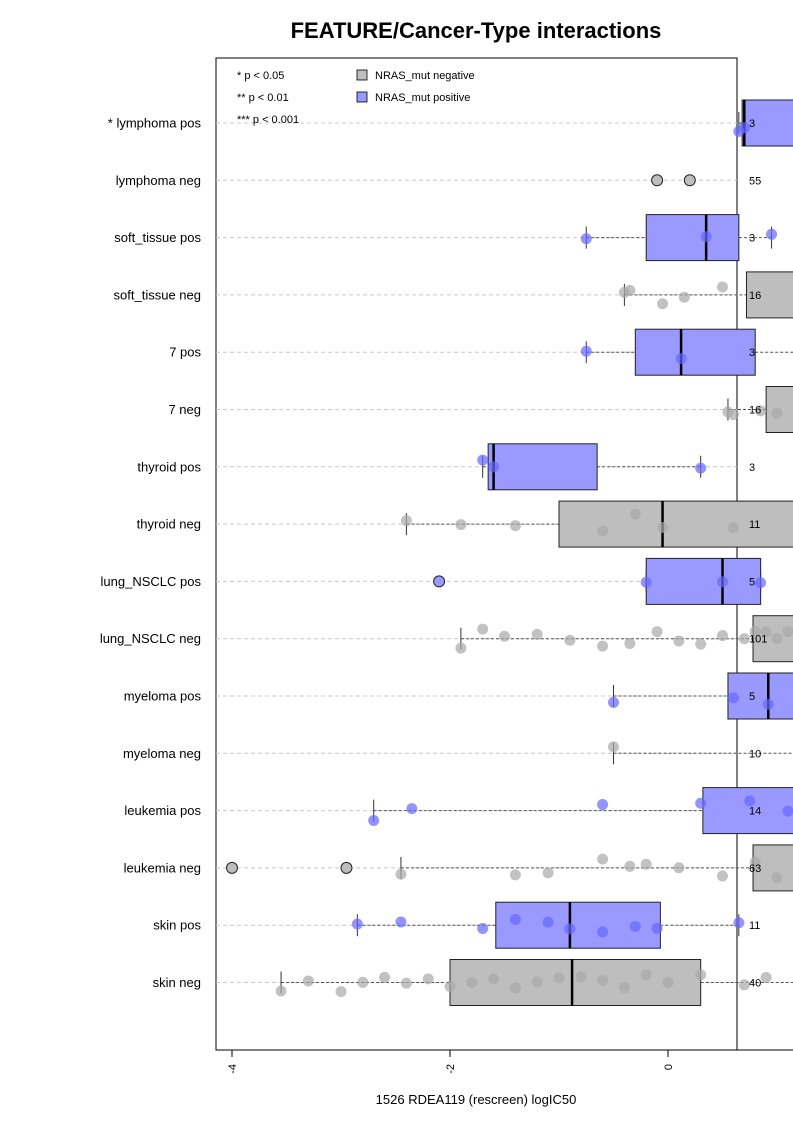  Describe the element at coordinates (162, 867) in the screenshot. I see `category-label: leukemia neg` at that location.